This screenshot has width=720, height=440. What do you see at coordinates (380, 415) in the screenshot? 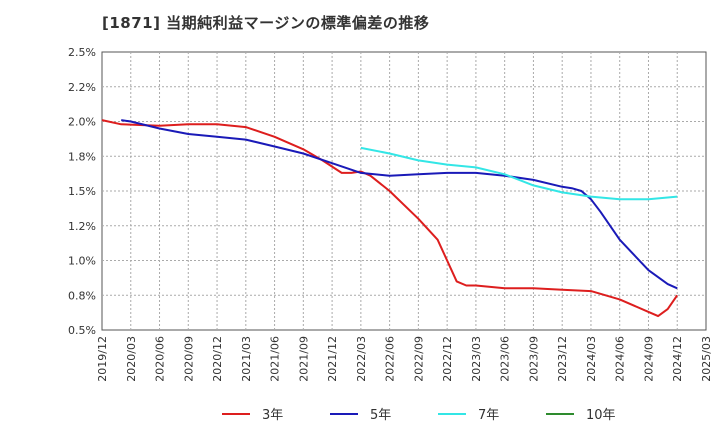
I see `legend-label: 5年` at bounding box center [380, 415].